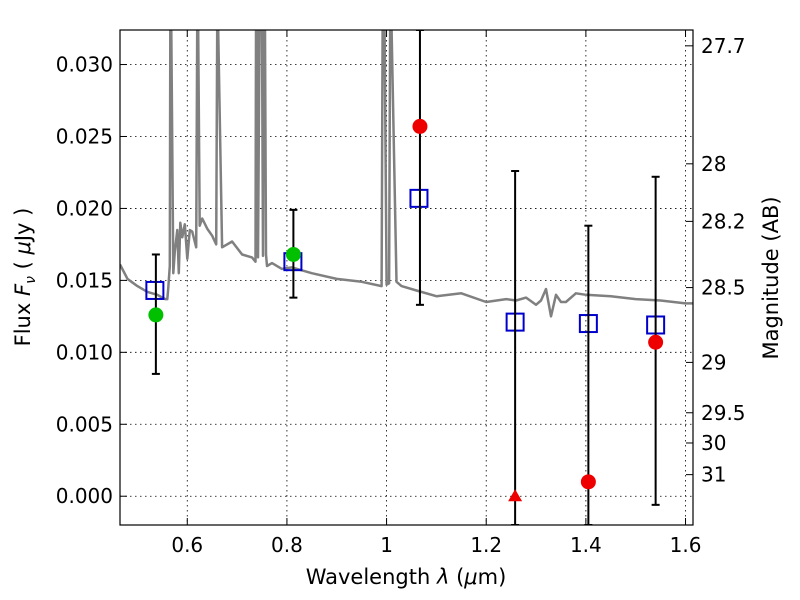  Describe the element at coordinates (713, 164) in the screenshot. I see `y2-tick-label: 28` at that location.